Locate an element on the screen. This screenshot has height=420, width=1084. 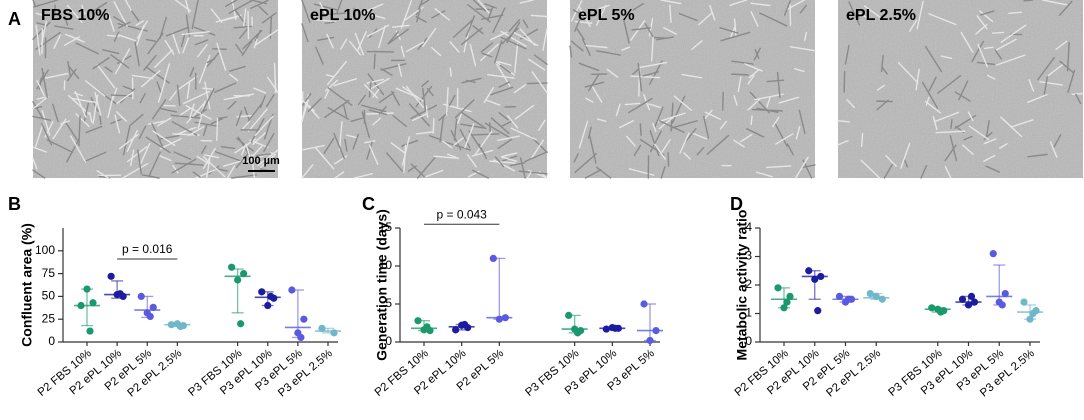
y-tick-label: 75 is located at coordinates (49, 273).